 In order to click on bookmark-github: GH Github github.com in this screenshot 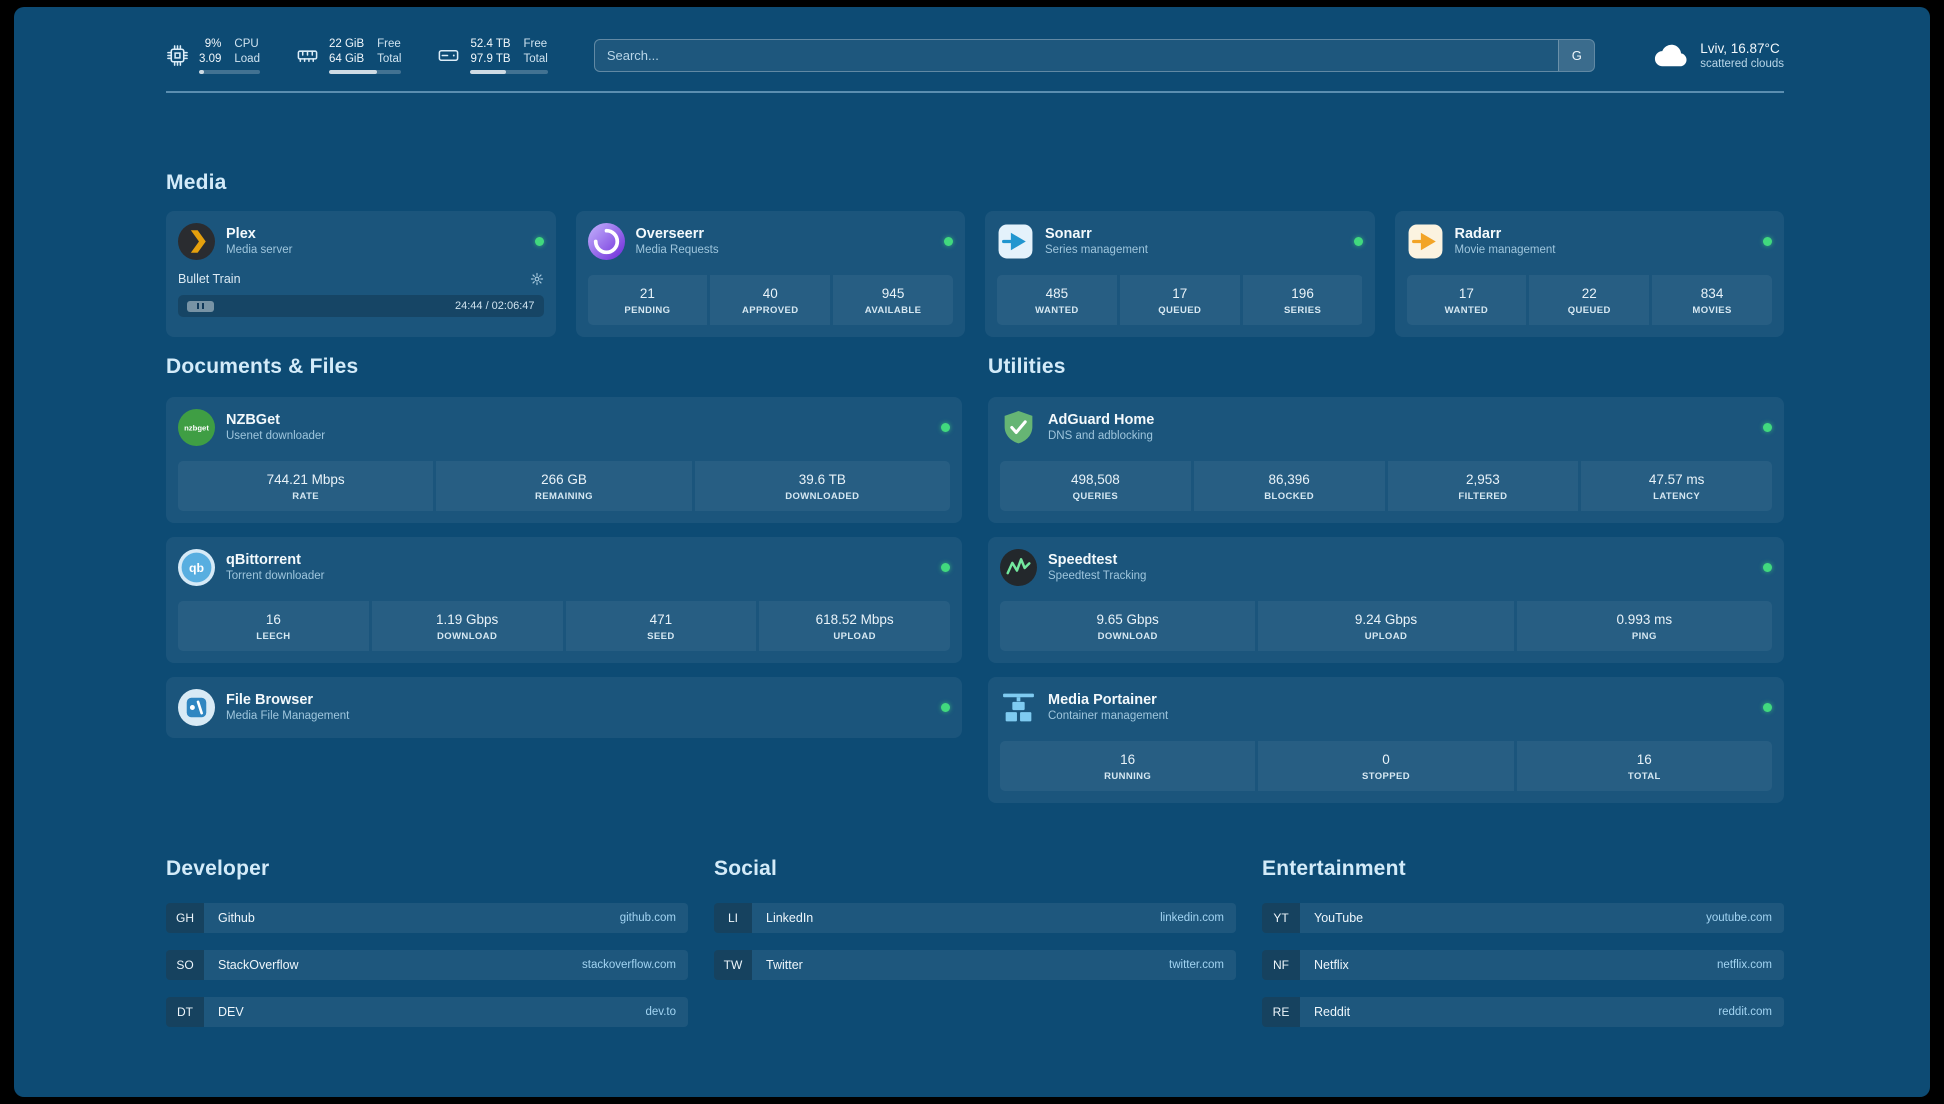, I will do `click(427, 918)`.